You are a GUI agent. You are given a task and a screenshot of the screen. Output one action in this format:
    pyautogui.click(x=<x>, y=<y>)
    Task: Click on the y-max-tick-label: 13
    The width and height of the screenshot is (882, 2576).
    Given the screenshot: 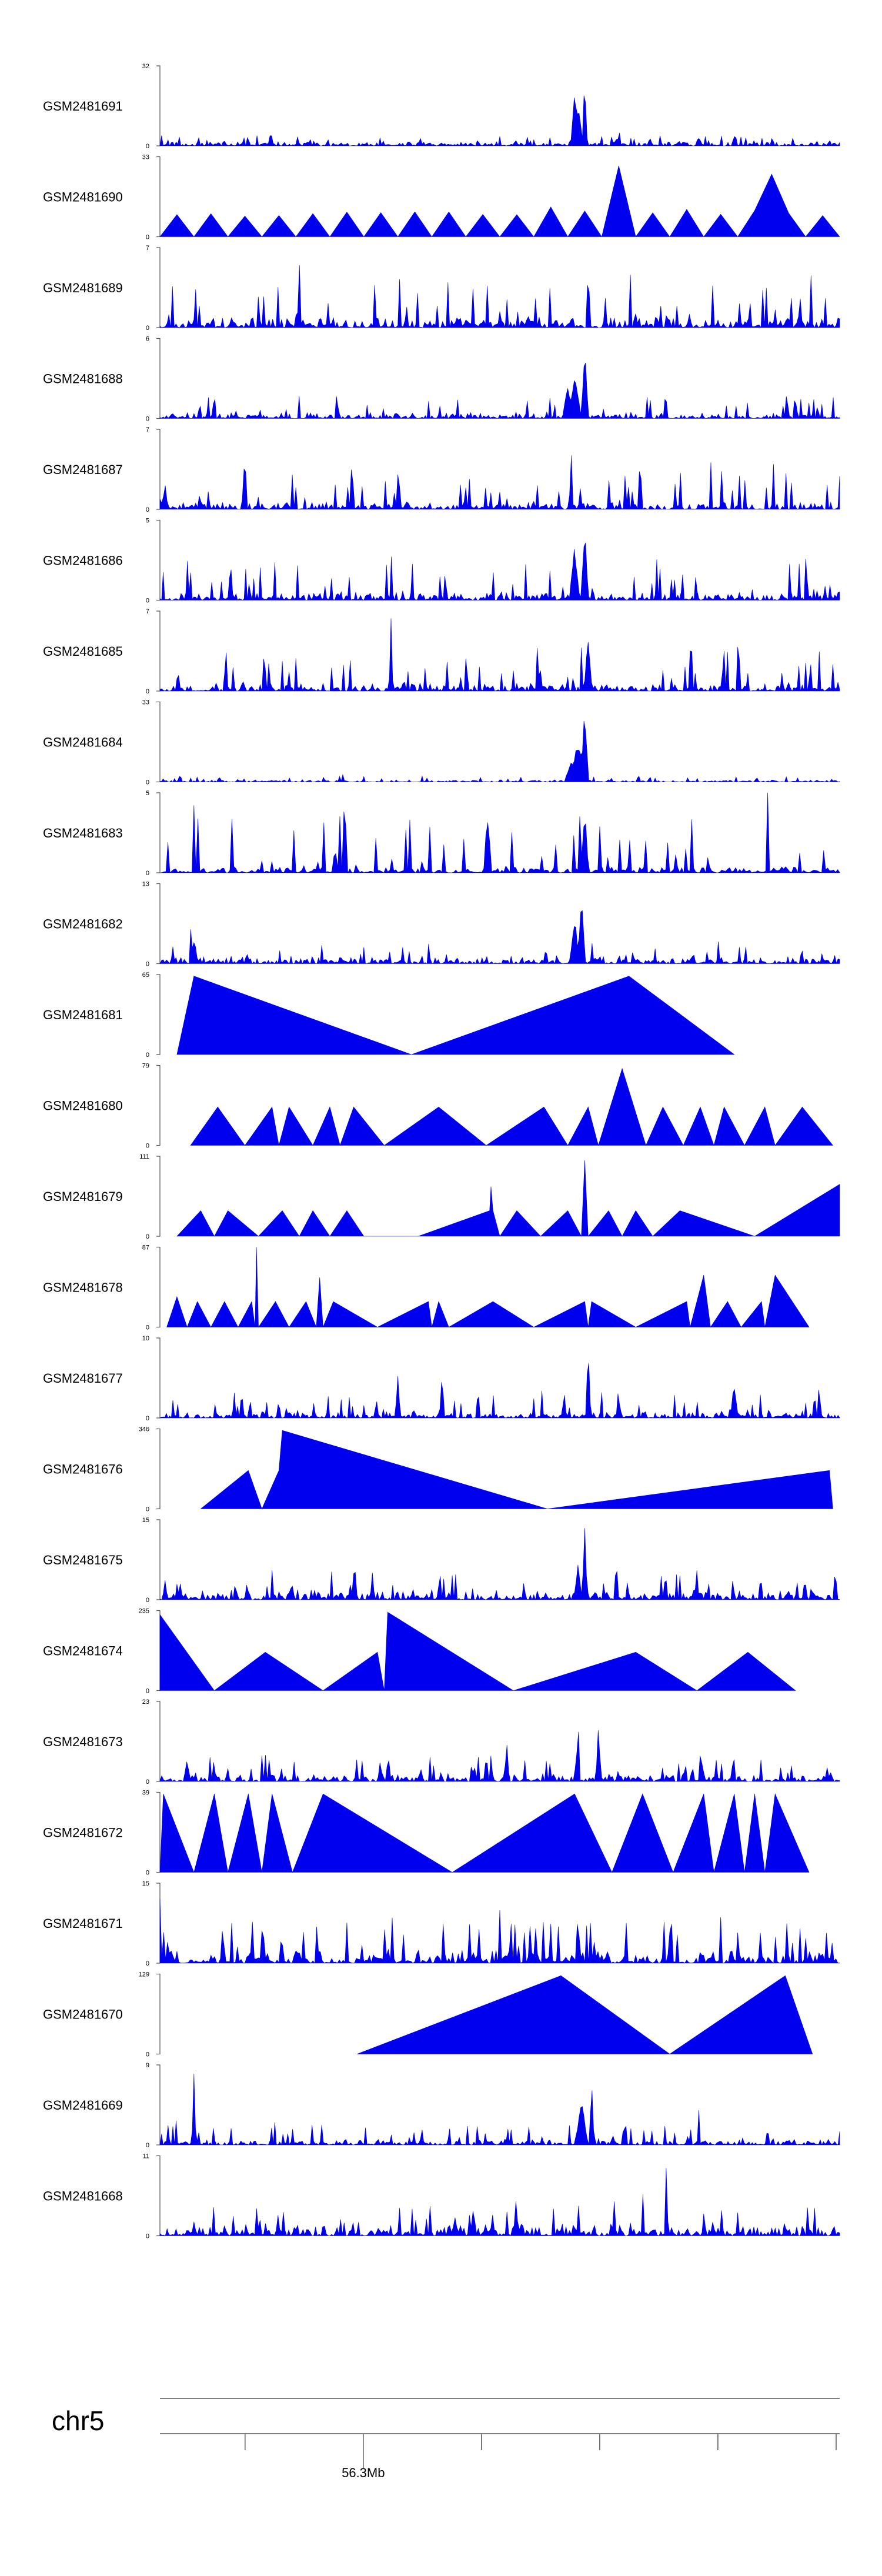 What is the action you would take?
    pyautogui.click(x=145, y=884)
    